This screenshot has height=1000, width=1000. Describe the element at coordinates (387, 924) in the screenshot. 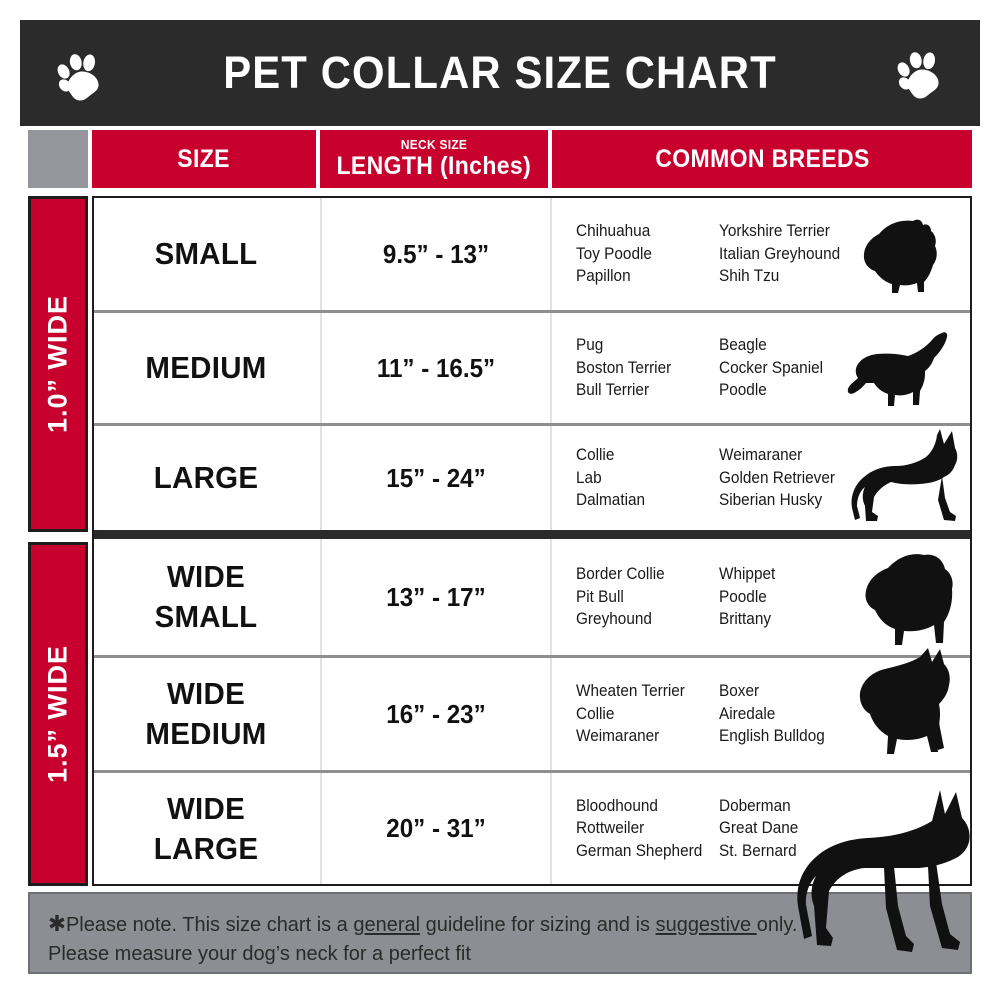

I see `footer-underline-general: general` at that location.